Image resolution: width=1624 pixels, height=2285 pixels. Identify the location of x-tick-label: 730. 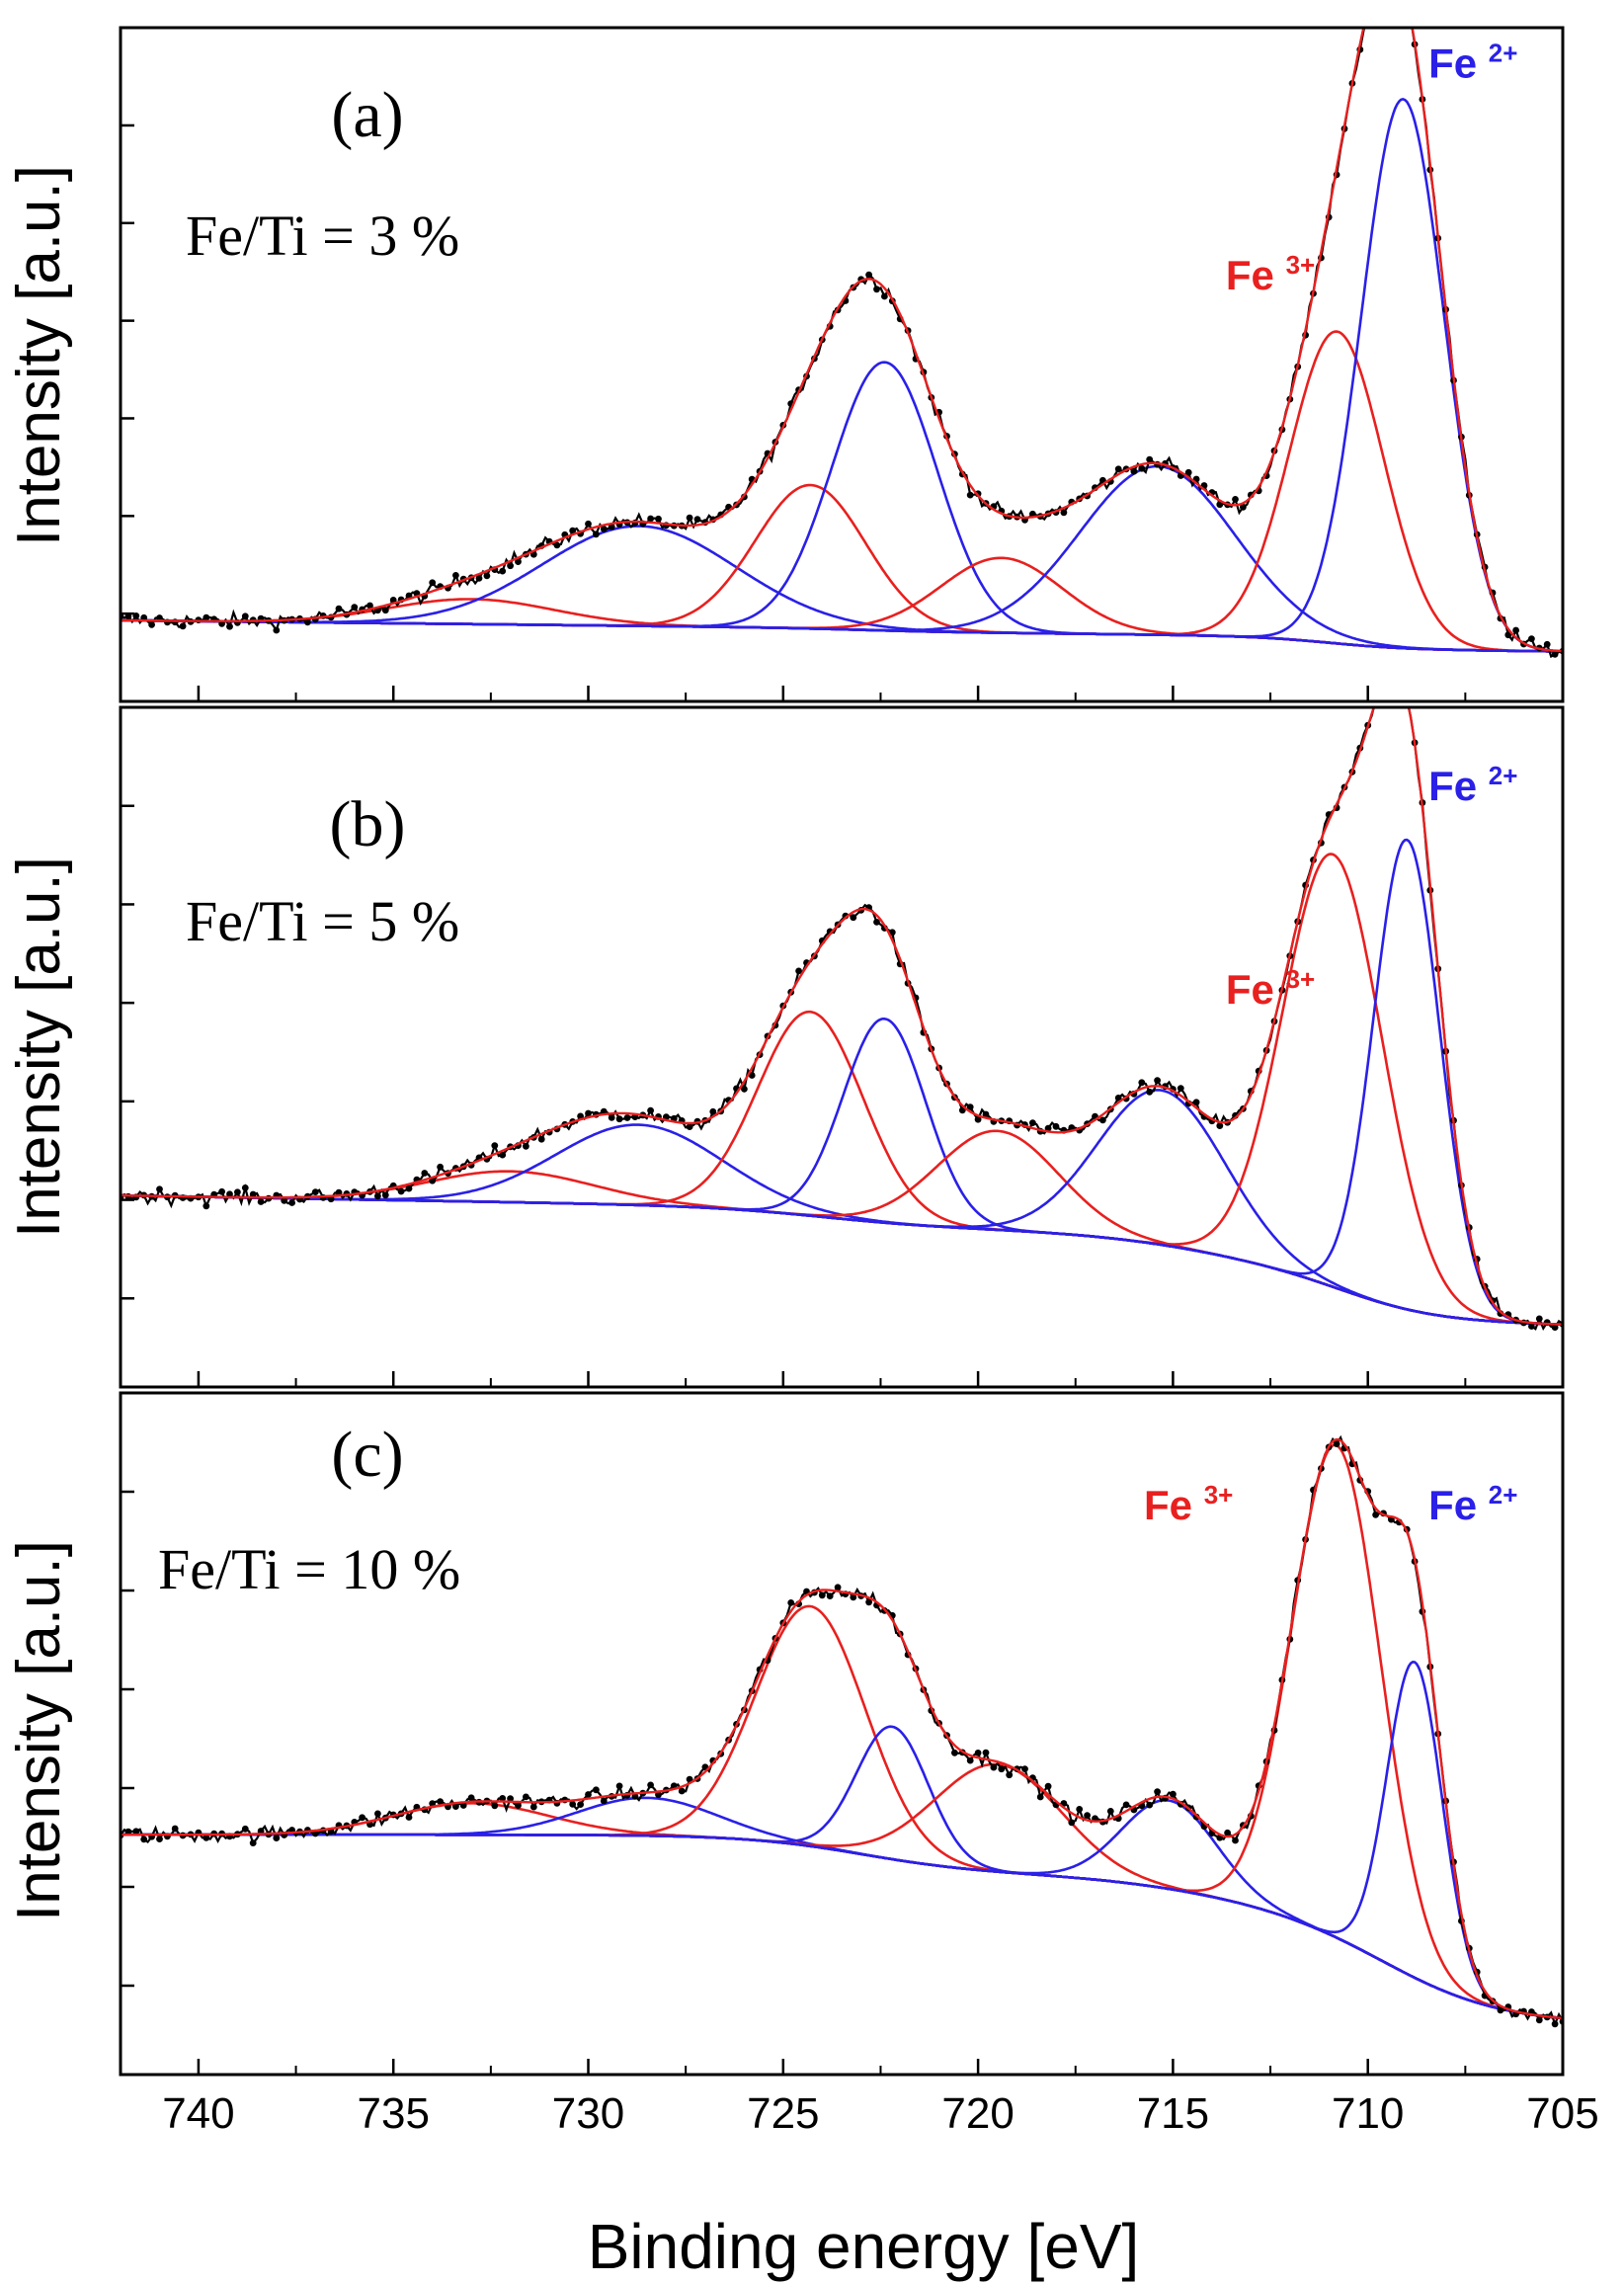
(588, 2113).